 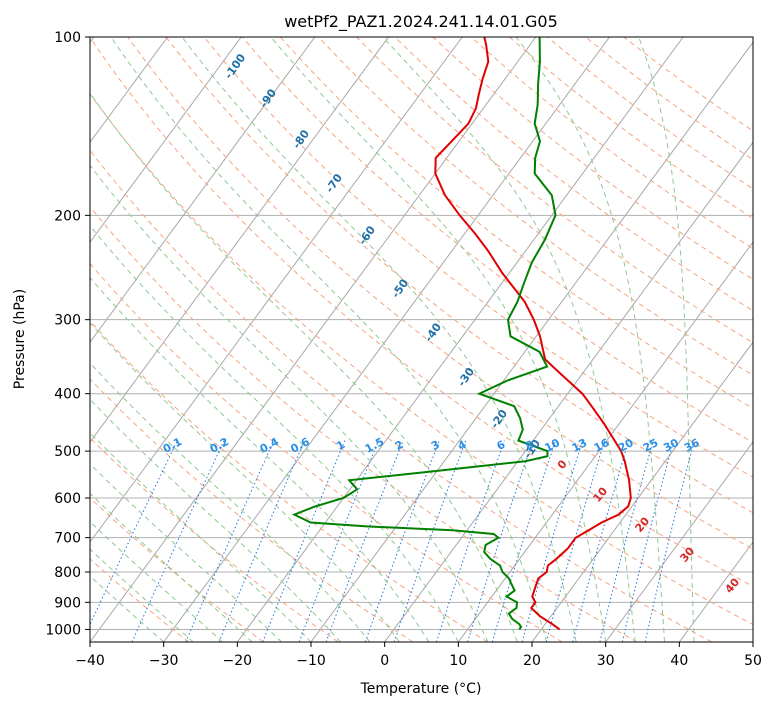 What do you see at coordinates (602, 445) in the screenshot?
I see `mixing-ratio-label: 16` at bounding box center [602, 445].